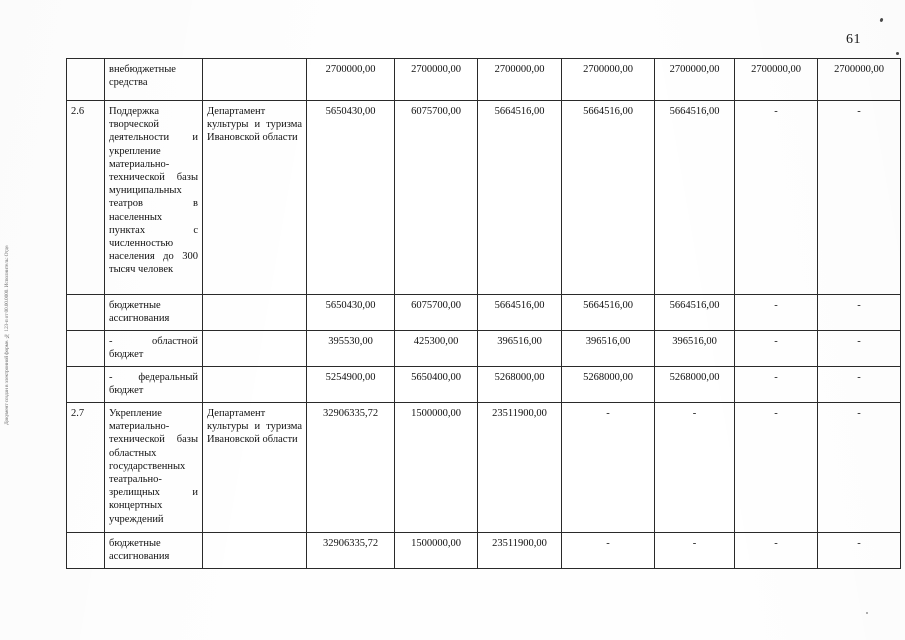 This screenshot has width=905, height=640. What do you see at coordinates (153, 79) in the screenshot?
I see `cell-measure-name: внебюджетные средства` at bounding box center [153, 79].